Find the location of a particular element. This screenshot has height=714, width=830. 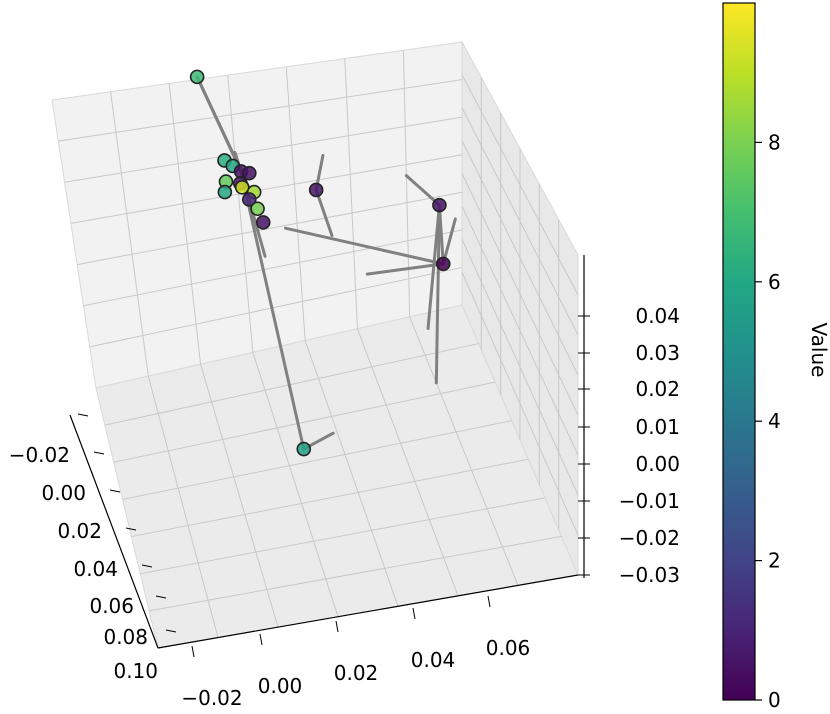

y-axis-line is located at coordinates (368, 611).